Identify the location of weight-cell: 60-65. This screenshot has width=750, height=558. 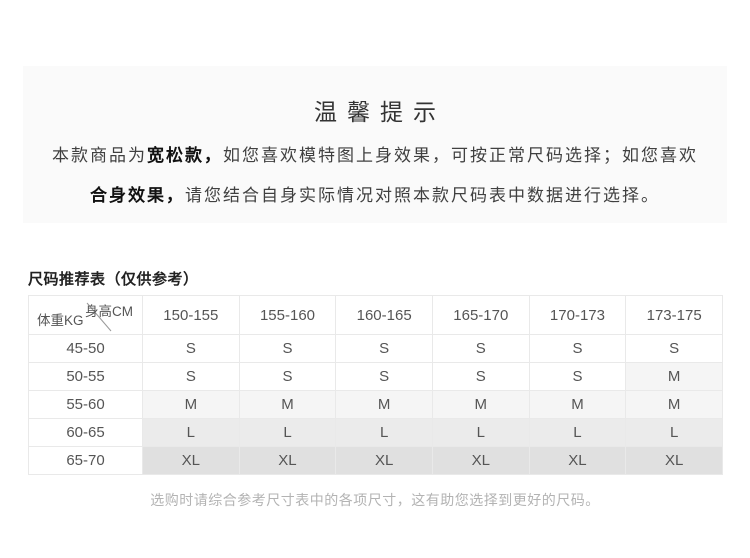
(85, 432).